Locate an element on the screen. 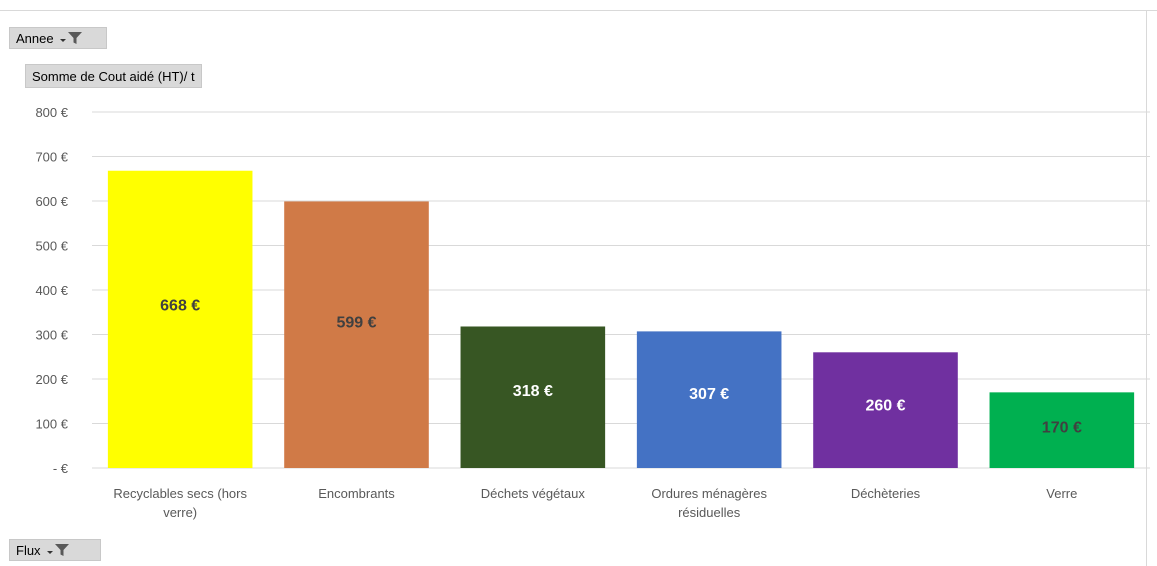 The height and width of the screenshot is (566, 1157). x-tick-label: Ordures ménagères résiduelles is located at coordinates (709, 503).